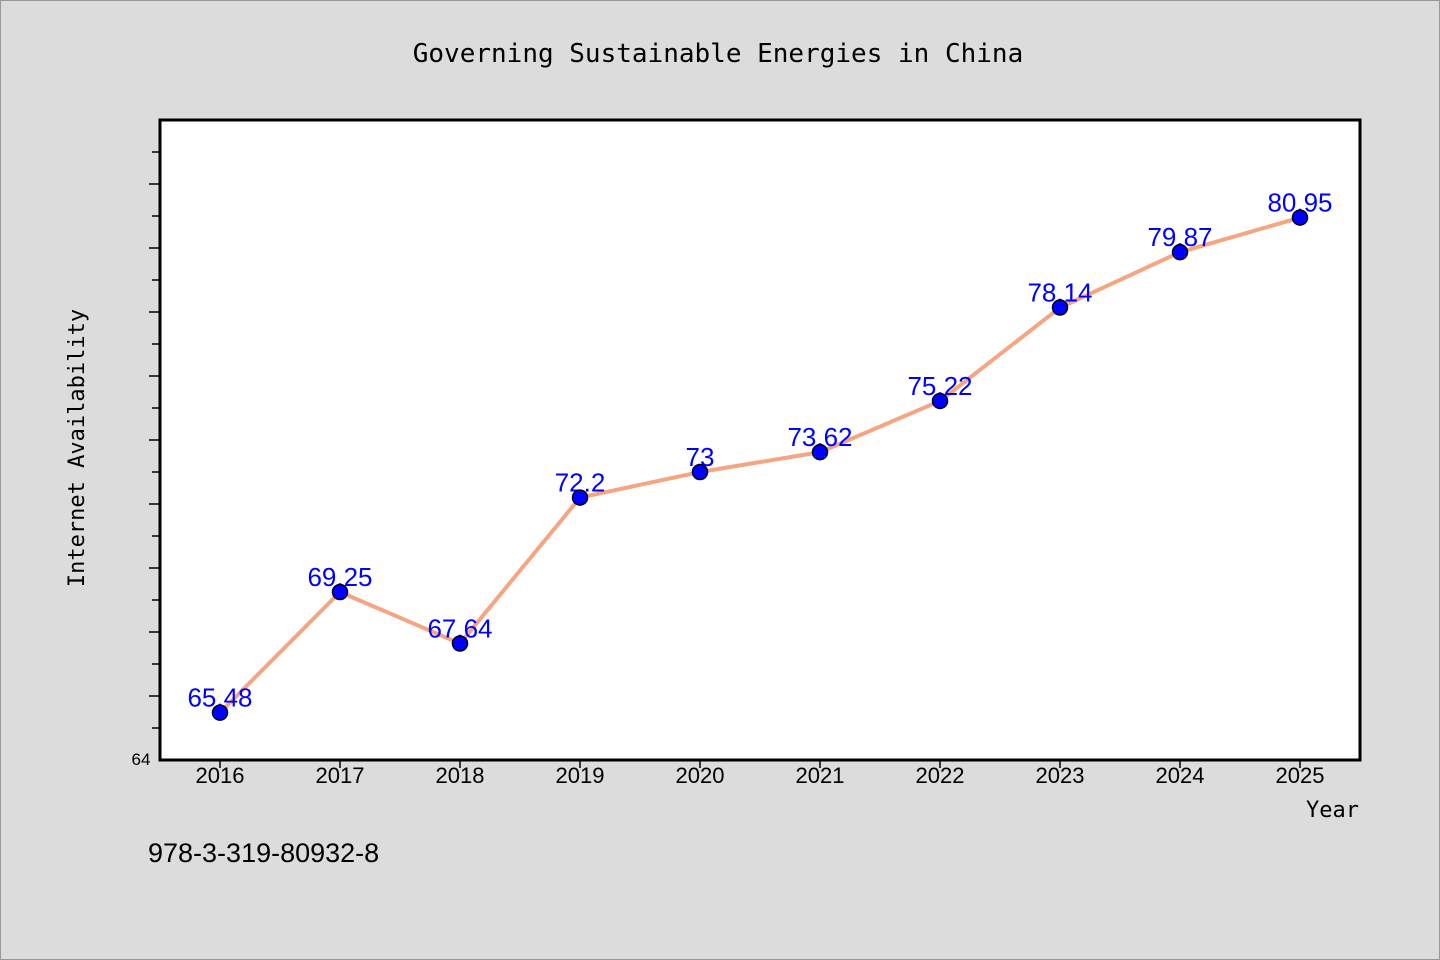 The height and width of the screenshot is (960, 1440). What do you see at coordinates (580, 775) in the screenshot?
I see `x-tick-label-2019: 2019` at bounding box center [580, 775].